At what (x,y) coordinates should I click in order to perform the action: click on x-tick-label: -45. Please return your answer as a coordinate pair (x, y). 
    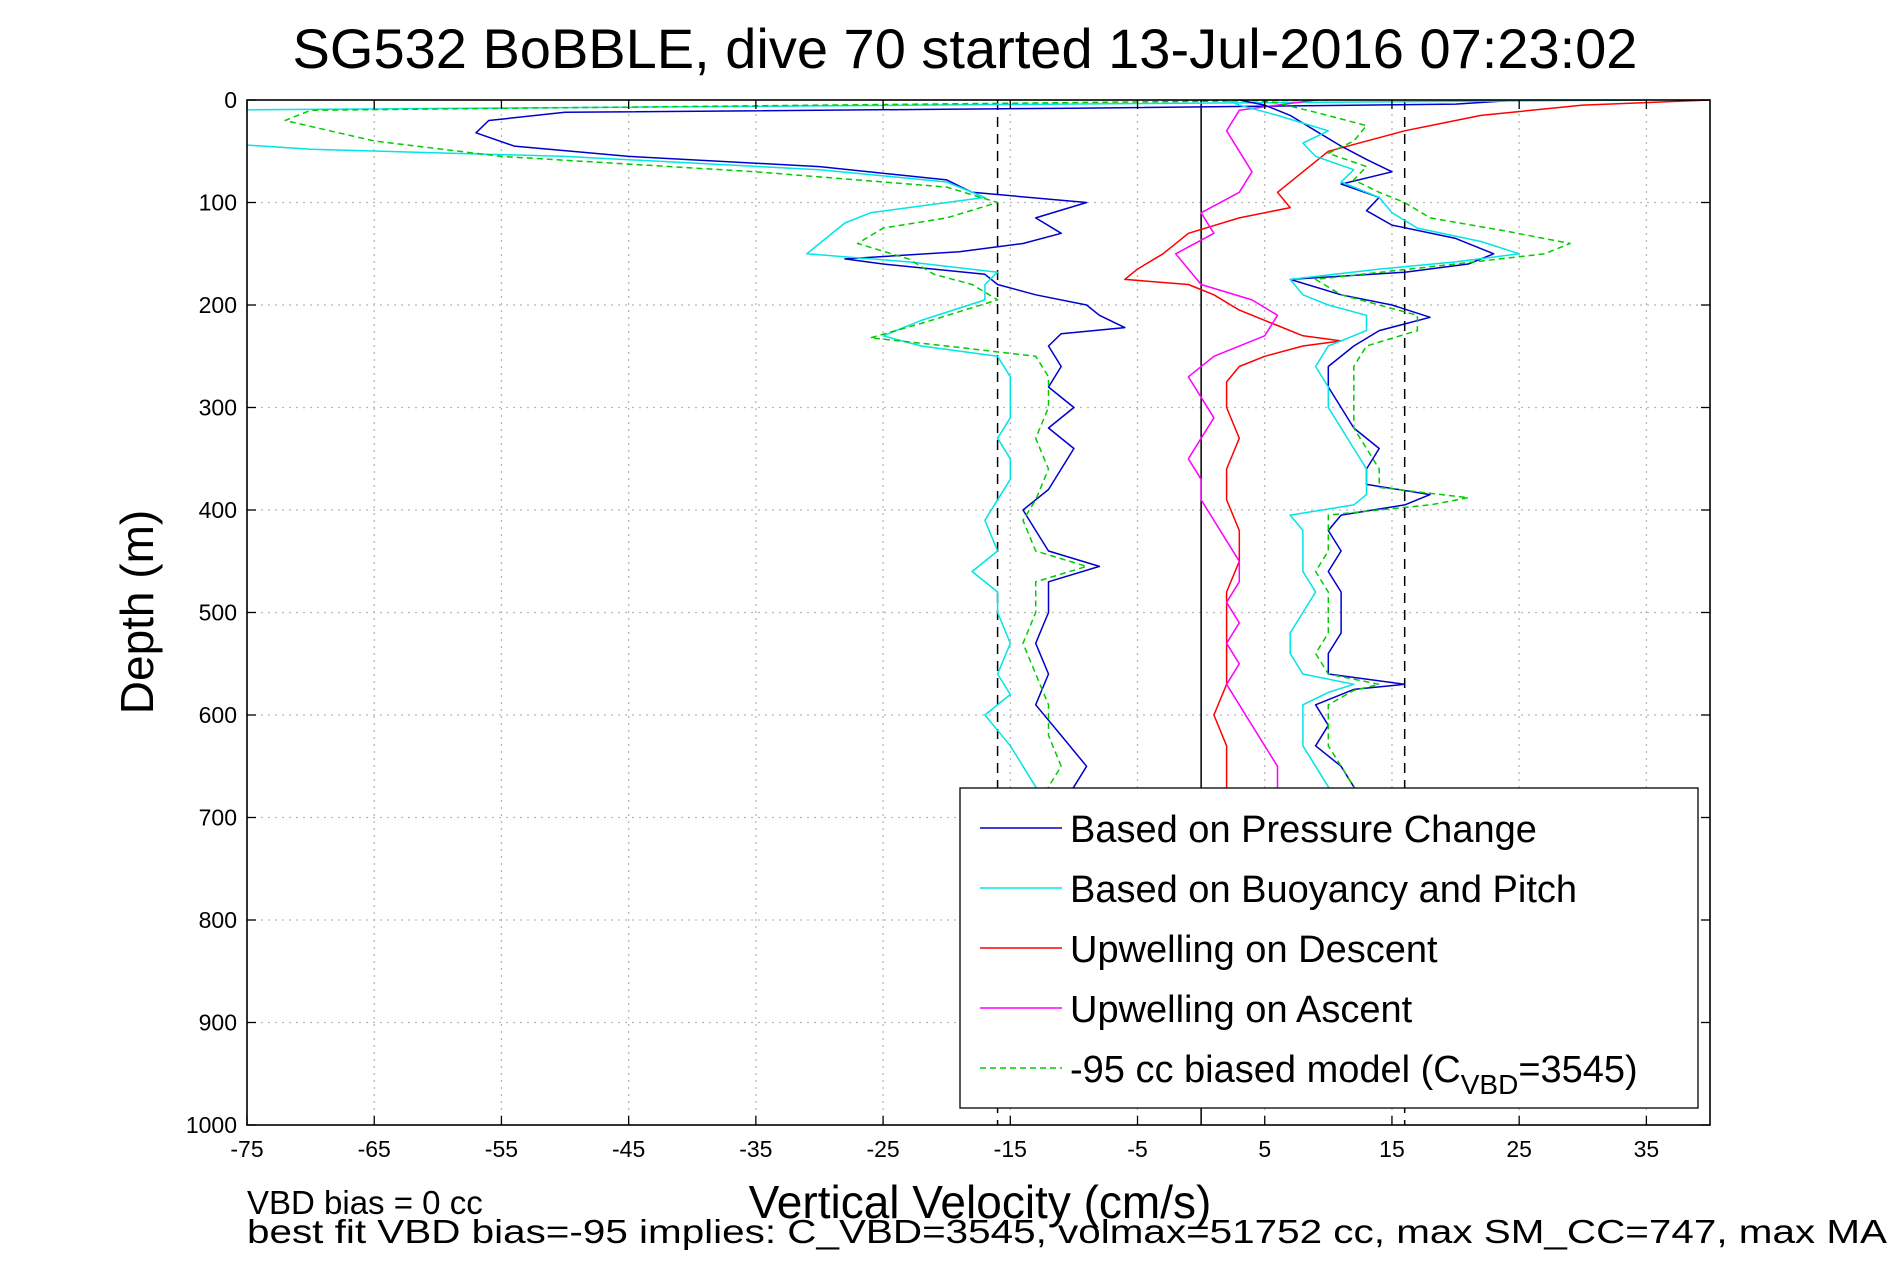
    Looking at the image, I should click on (628, 1149).